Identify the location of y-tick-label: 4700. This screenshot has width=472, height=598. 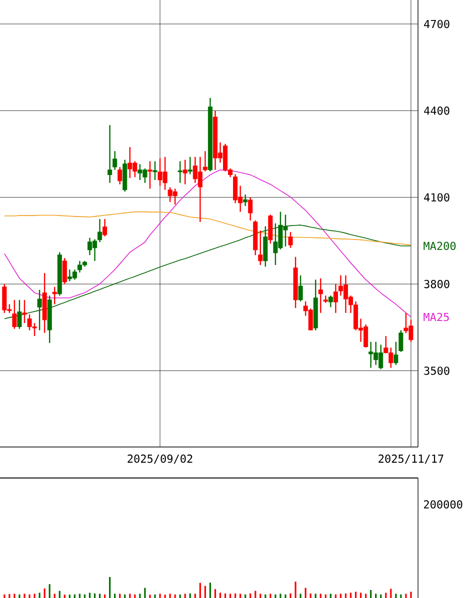
(437, 24).